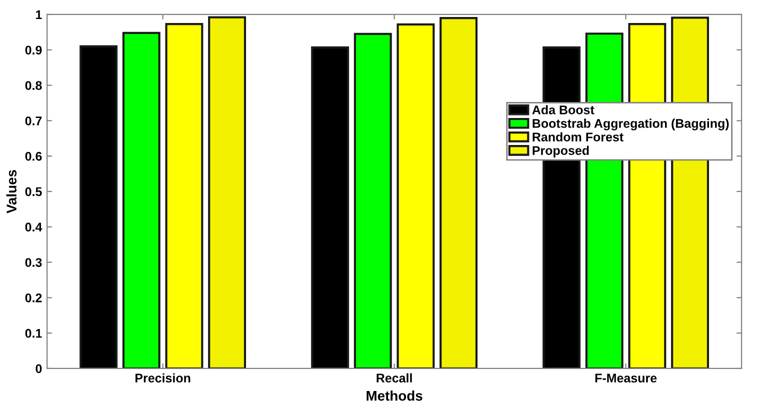 This screenshot has width=759, height=414. Describe the element at coordinates (33, 156) in the screenshot. I see `y-tick-label: 0.6` at that location.